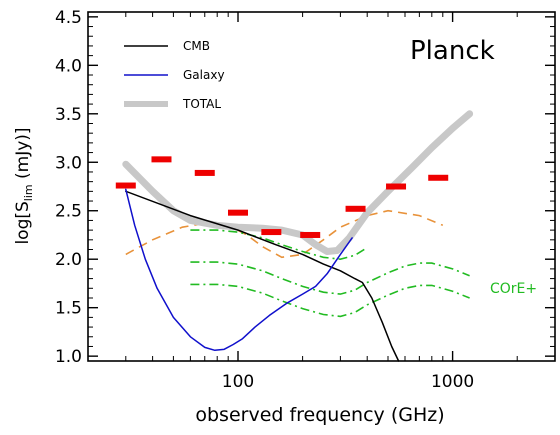 The image size is (560, 435). I want to click on legend-label-galaxy: Galaxy, so click(204, 75).